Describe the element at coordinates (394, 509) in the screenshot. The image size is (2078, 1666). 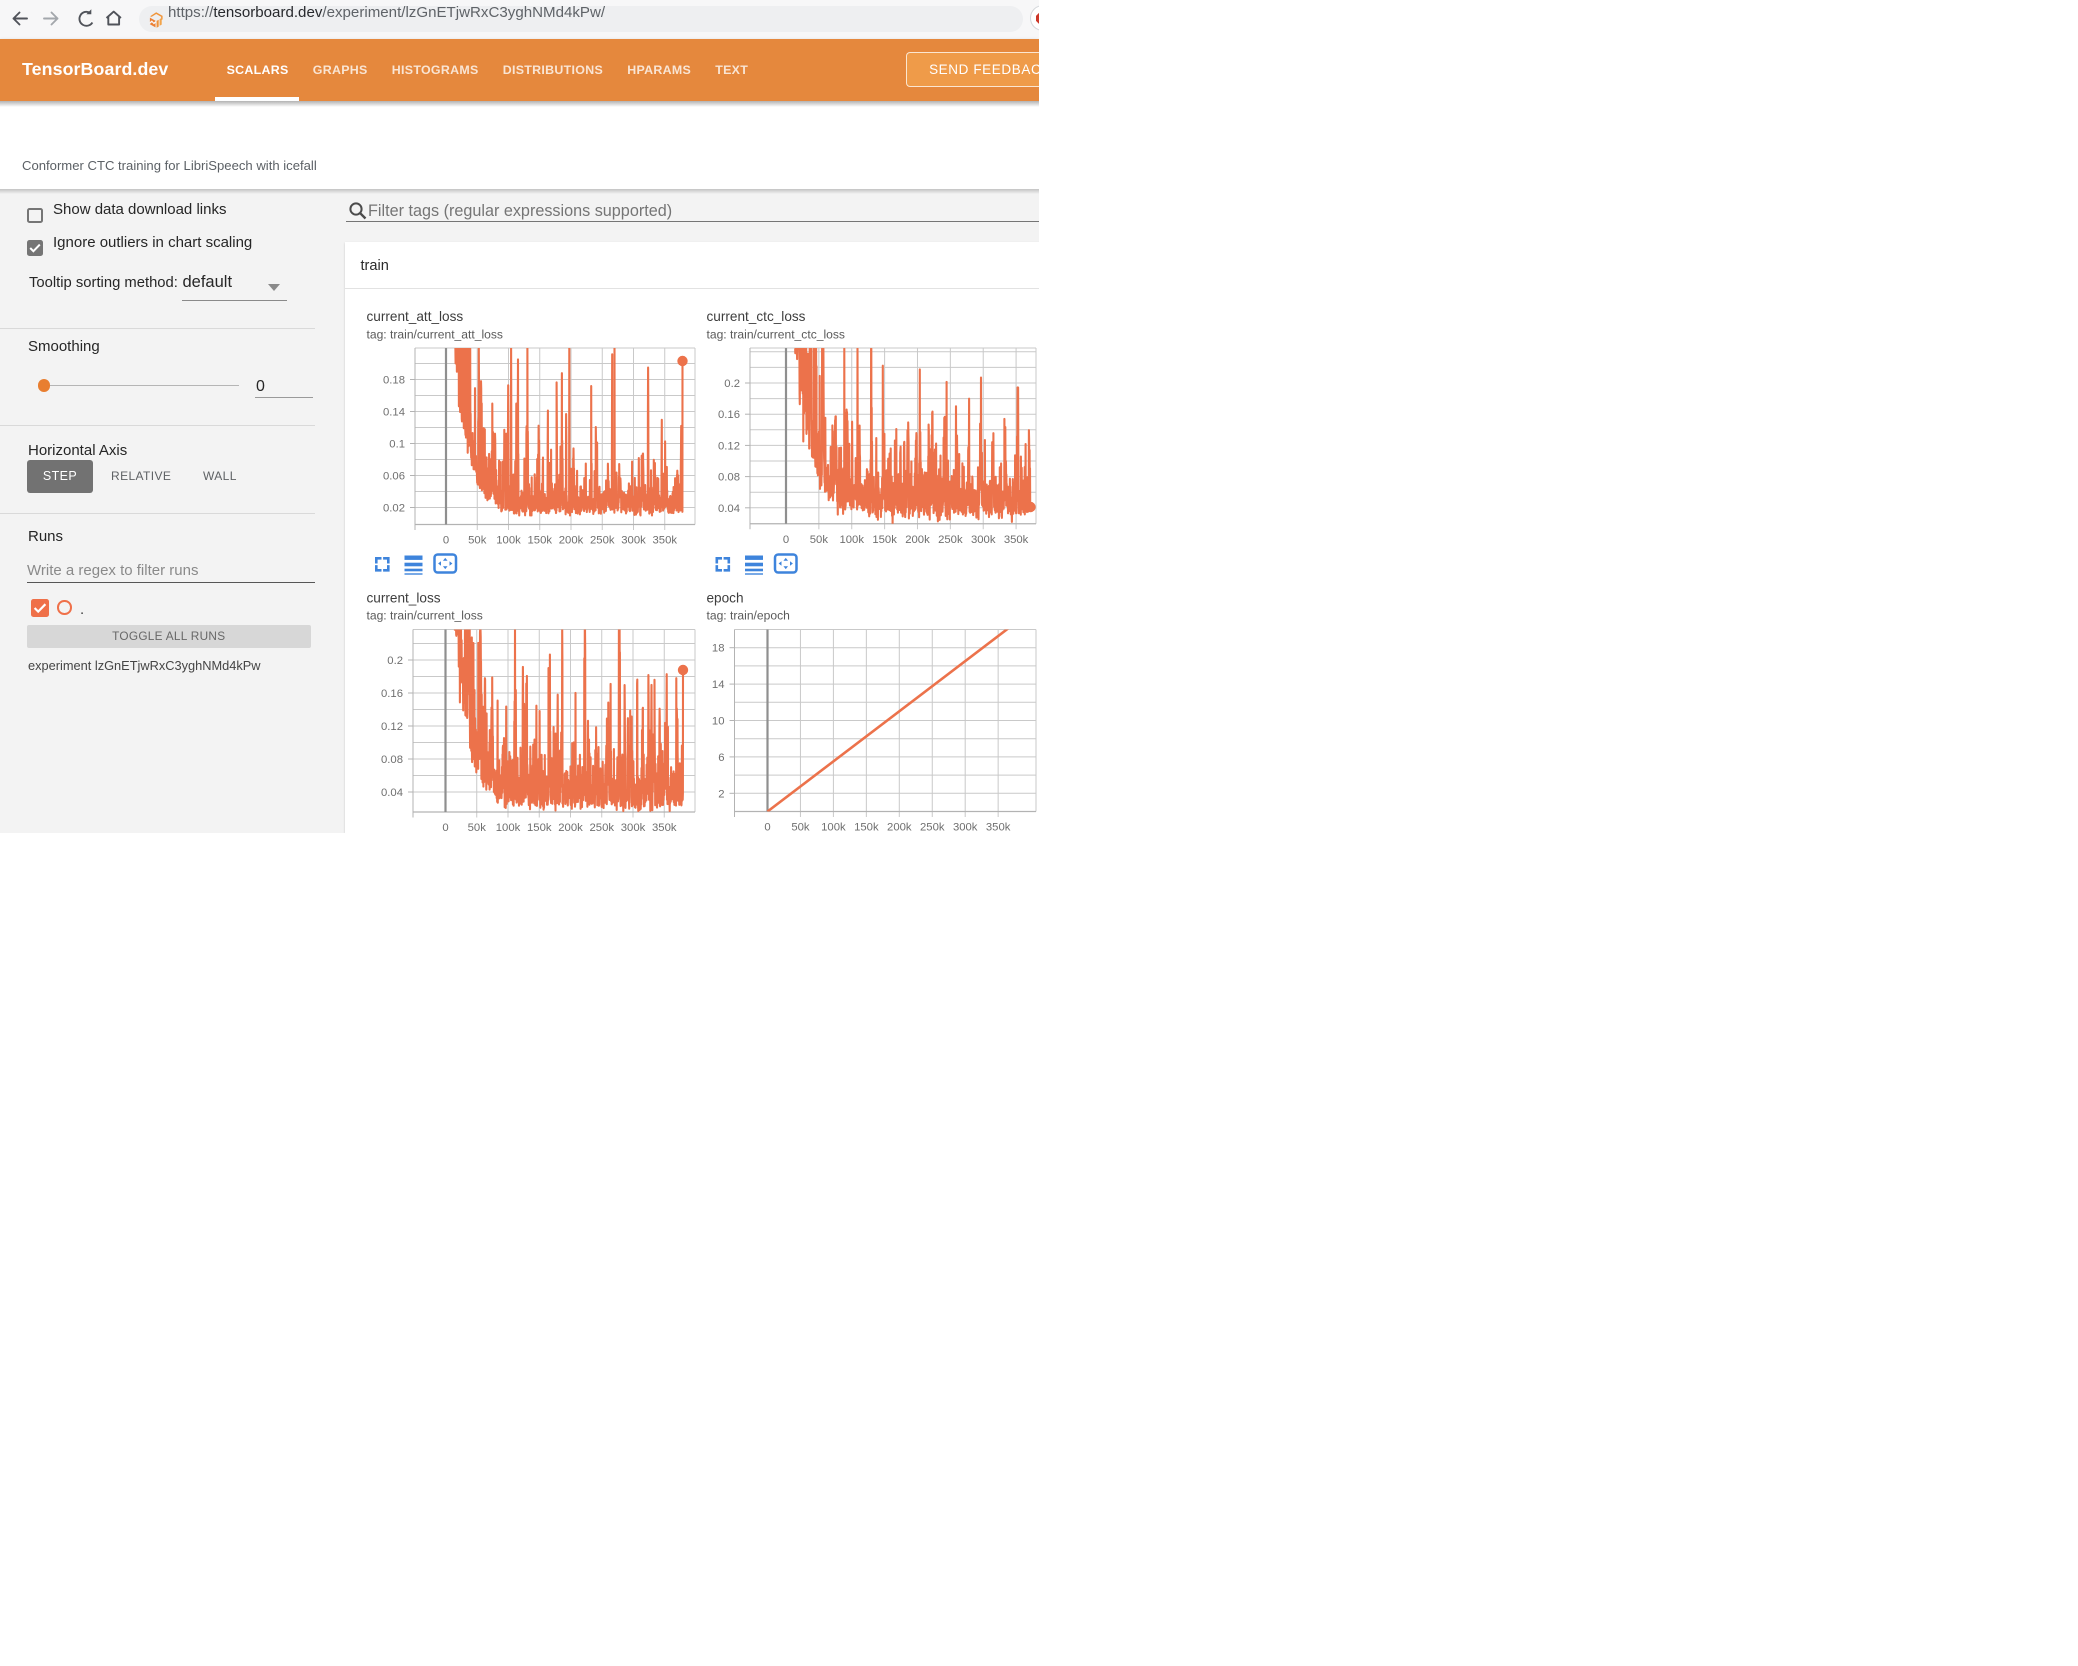
I see `svg-text: 0.02` at that location.